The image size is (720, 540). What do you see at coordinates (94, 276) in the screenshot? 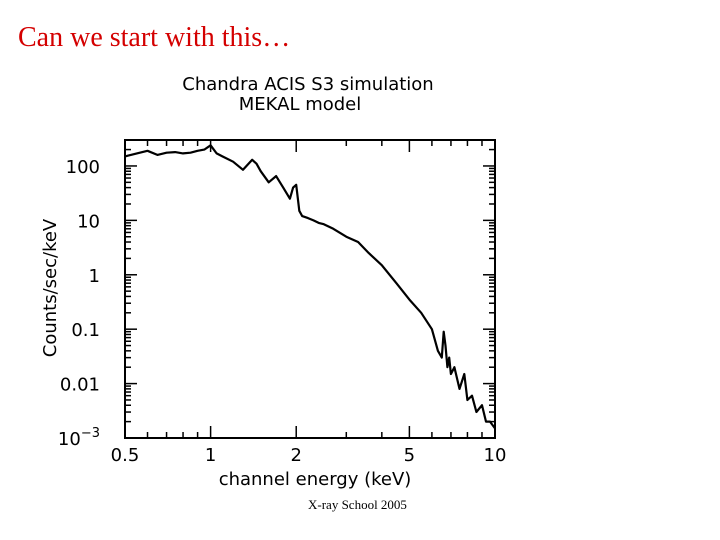
I see `y-tick-label: 1` at bounding box center [94, 276].